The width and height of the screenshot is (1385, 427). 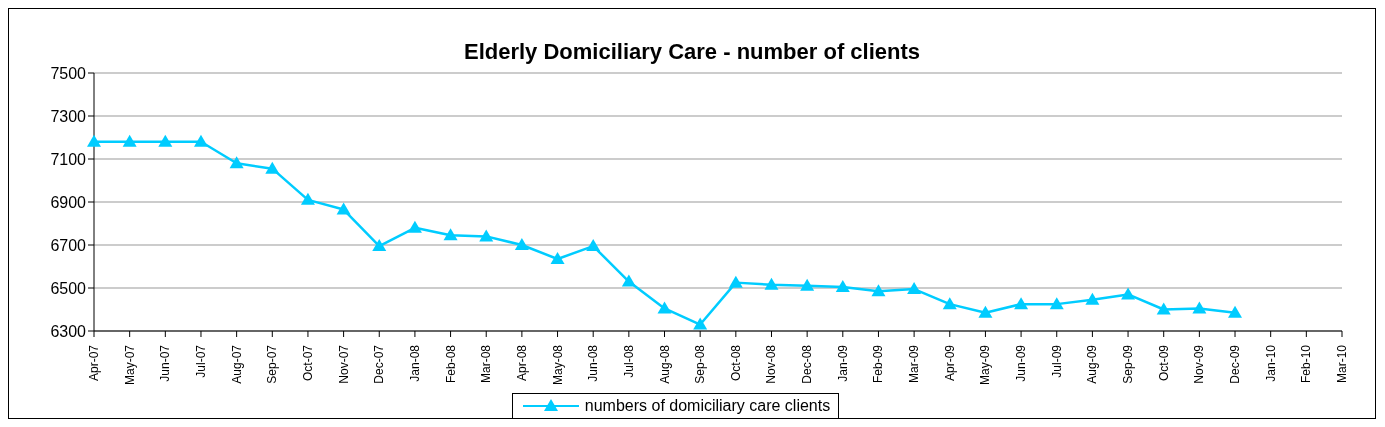 I want to click on x-tick-label: May-08, so click(x=557, y=365).